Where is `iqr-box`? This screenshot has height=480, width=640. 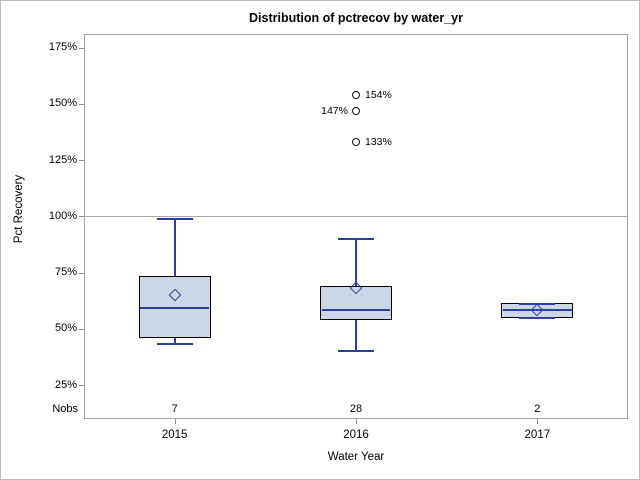 iqr-box is located at coordinates (356, 303).